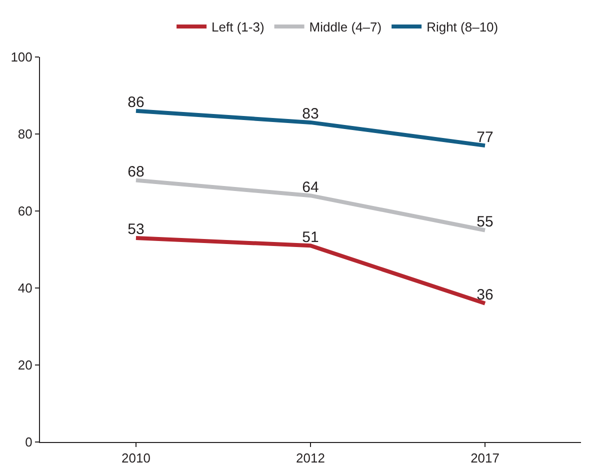  I want to click on y-tick-label: 80, so click(25, 134).